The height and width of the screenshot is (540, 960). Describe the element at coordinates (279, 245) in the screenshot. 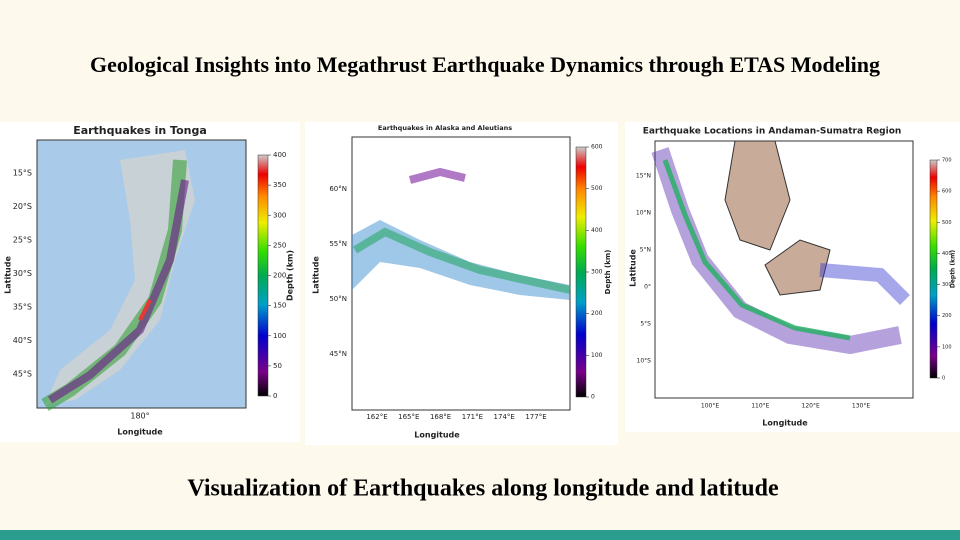

I see `colorbar-tick-label: 250` at that location.